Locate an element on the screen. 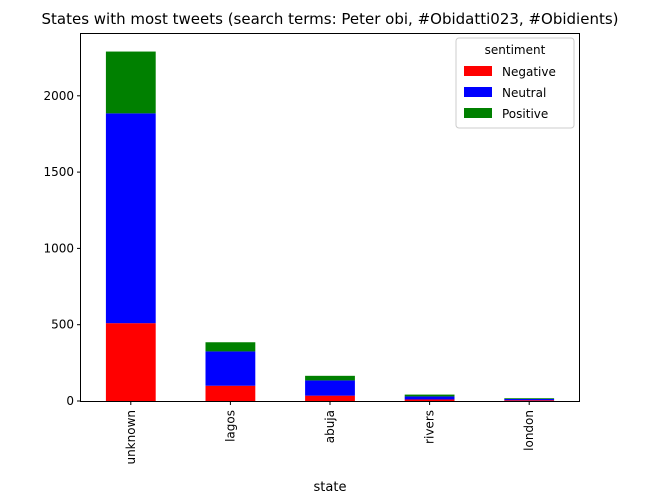 Image resolution: width=659 pixels, height=504 pixels. bar-neutral-abuja is located at coordinates (330, 388).